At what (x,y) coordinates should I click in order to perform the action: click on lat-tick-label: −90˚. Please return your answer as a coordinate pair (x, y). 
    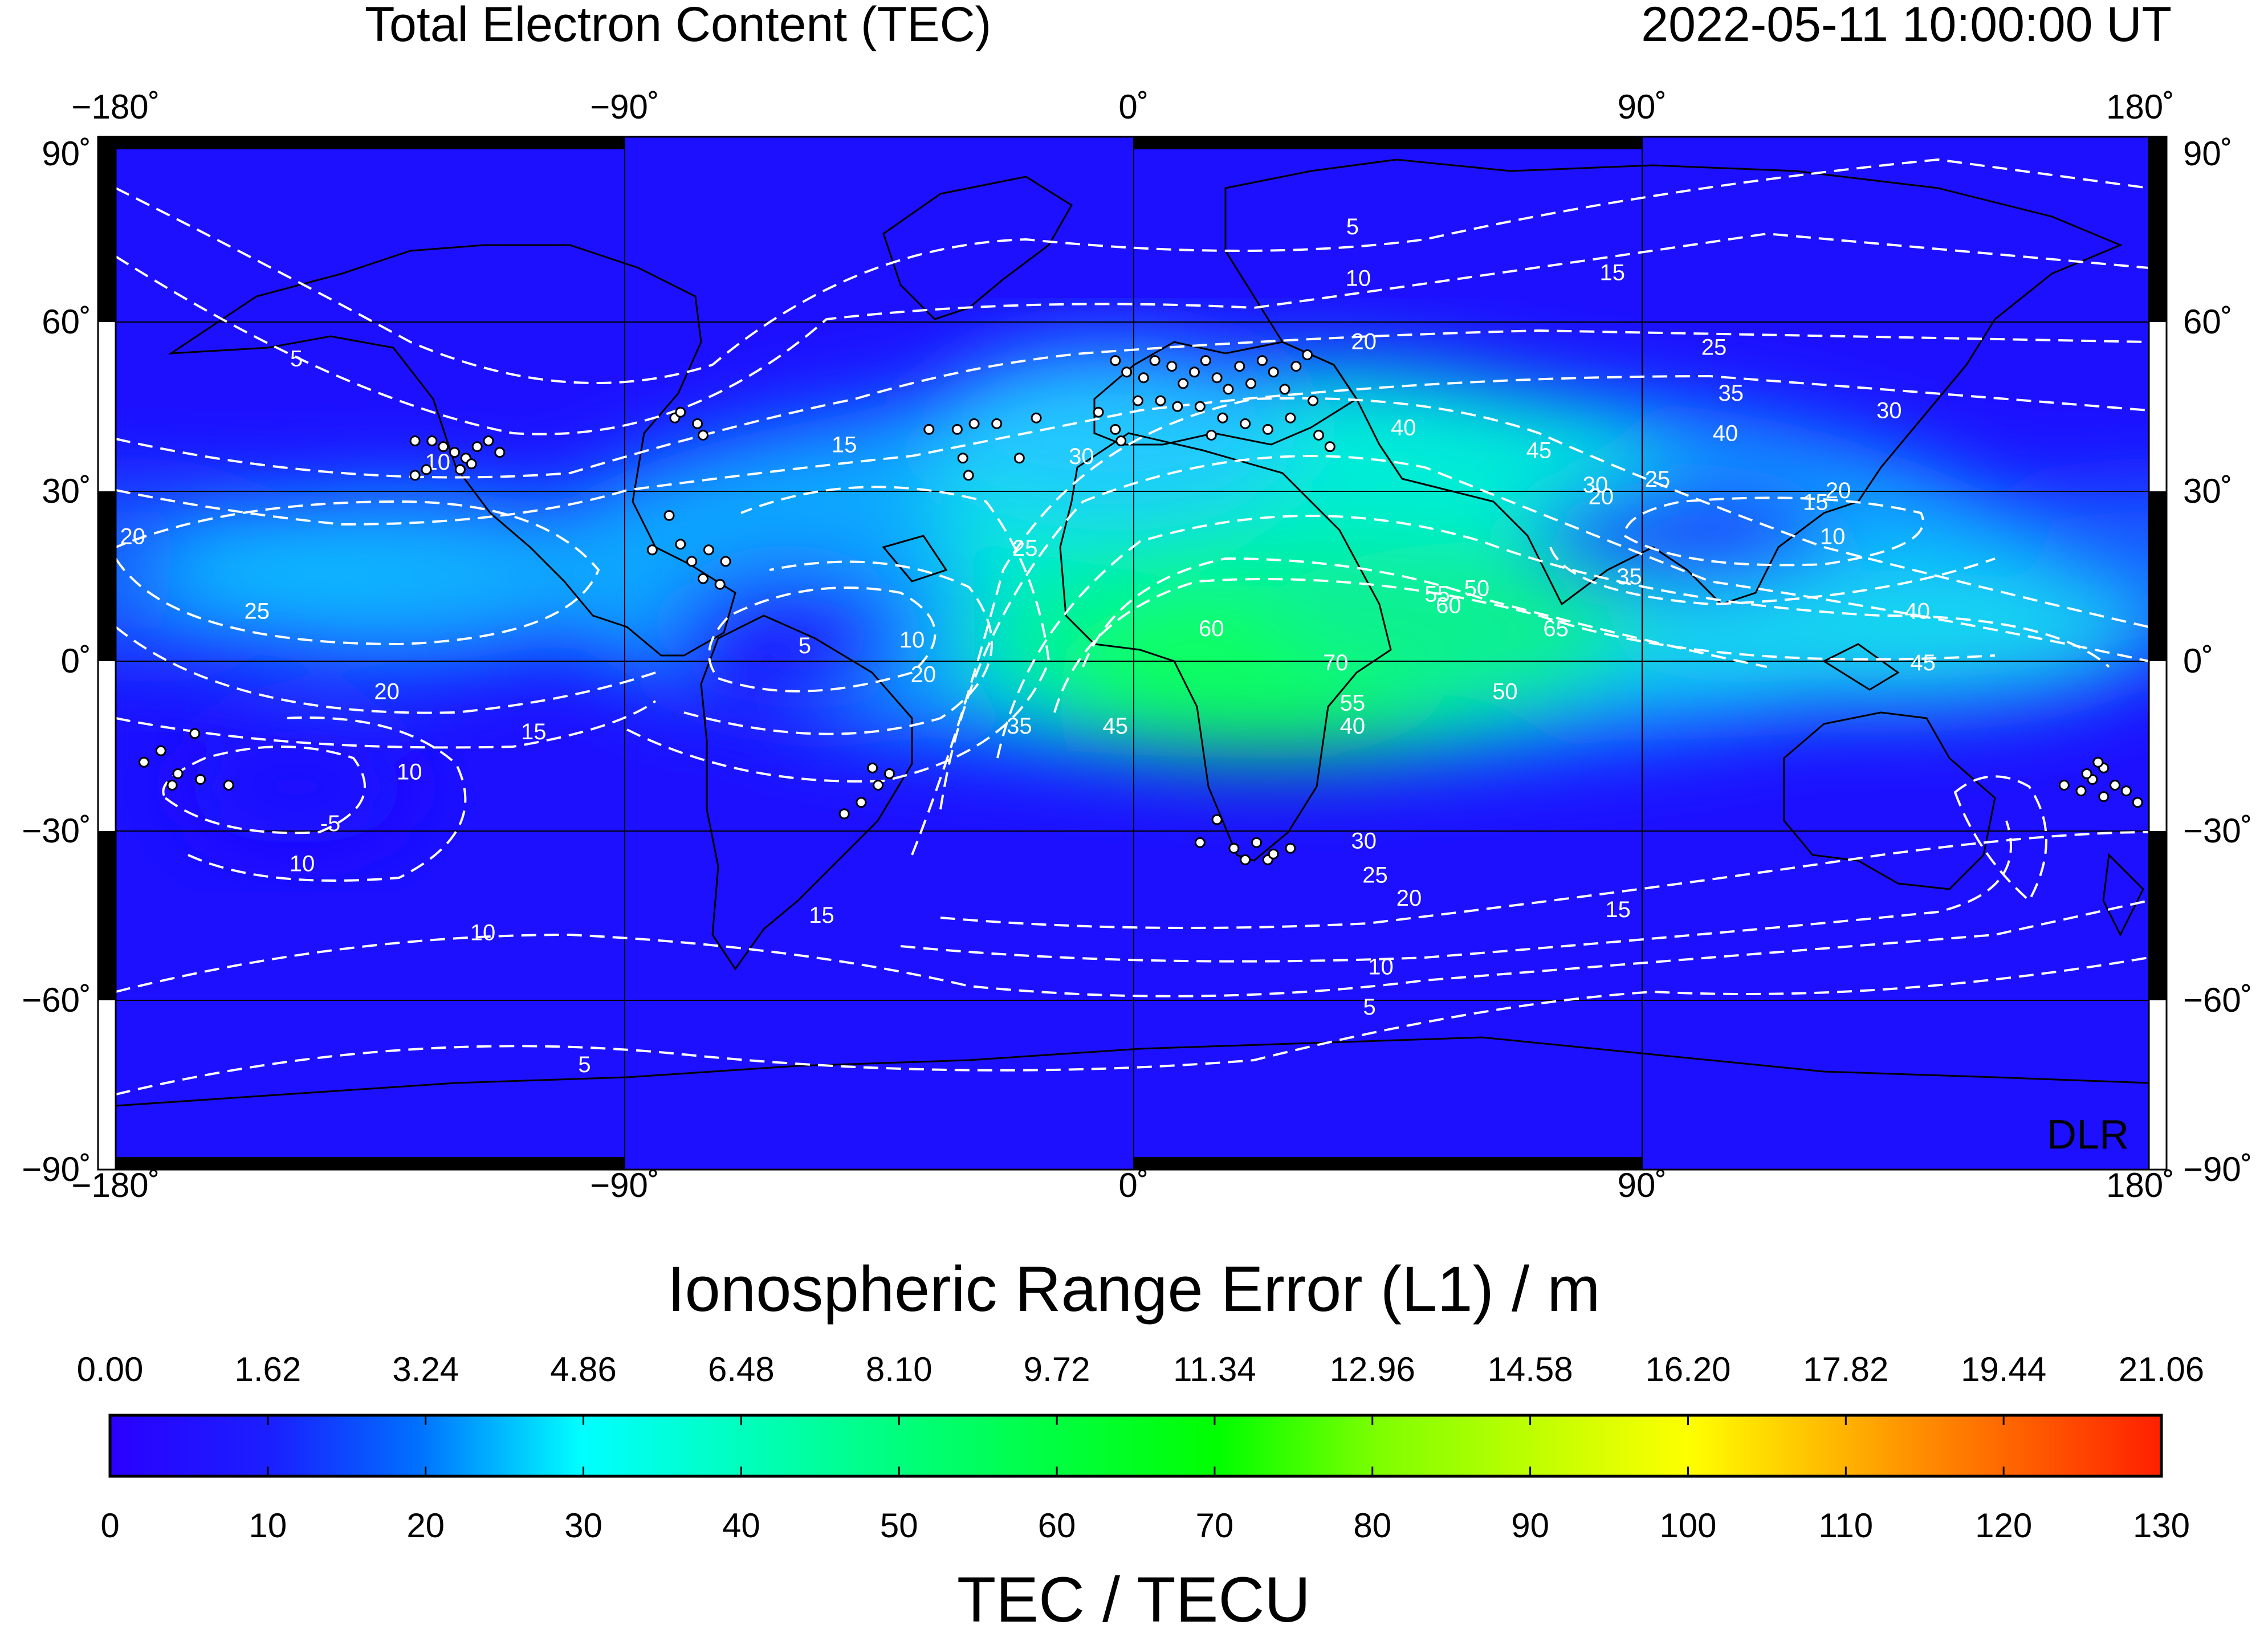
    Looking at the image, I should click on (56, 1169).